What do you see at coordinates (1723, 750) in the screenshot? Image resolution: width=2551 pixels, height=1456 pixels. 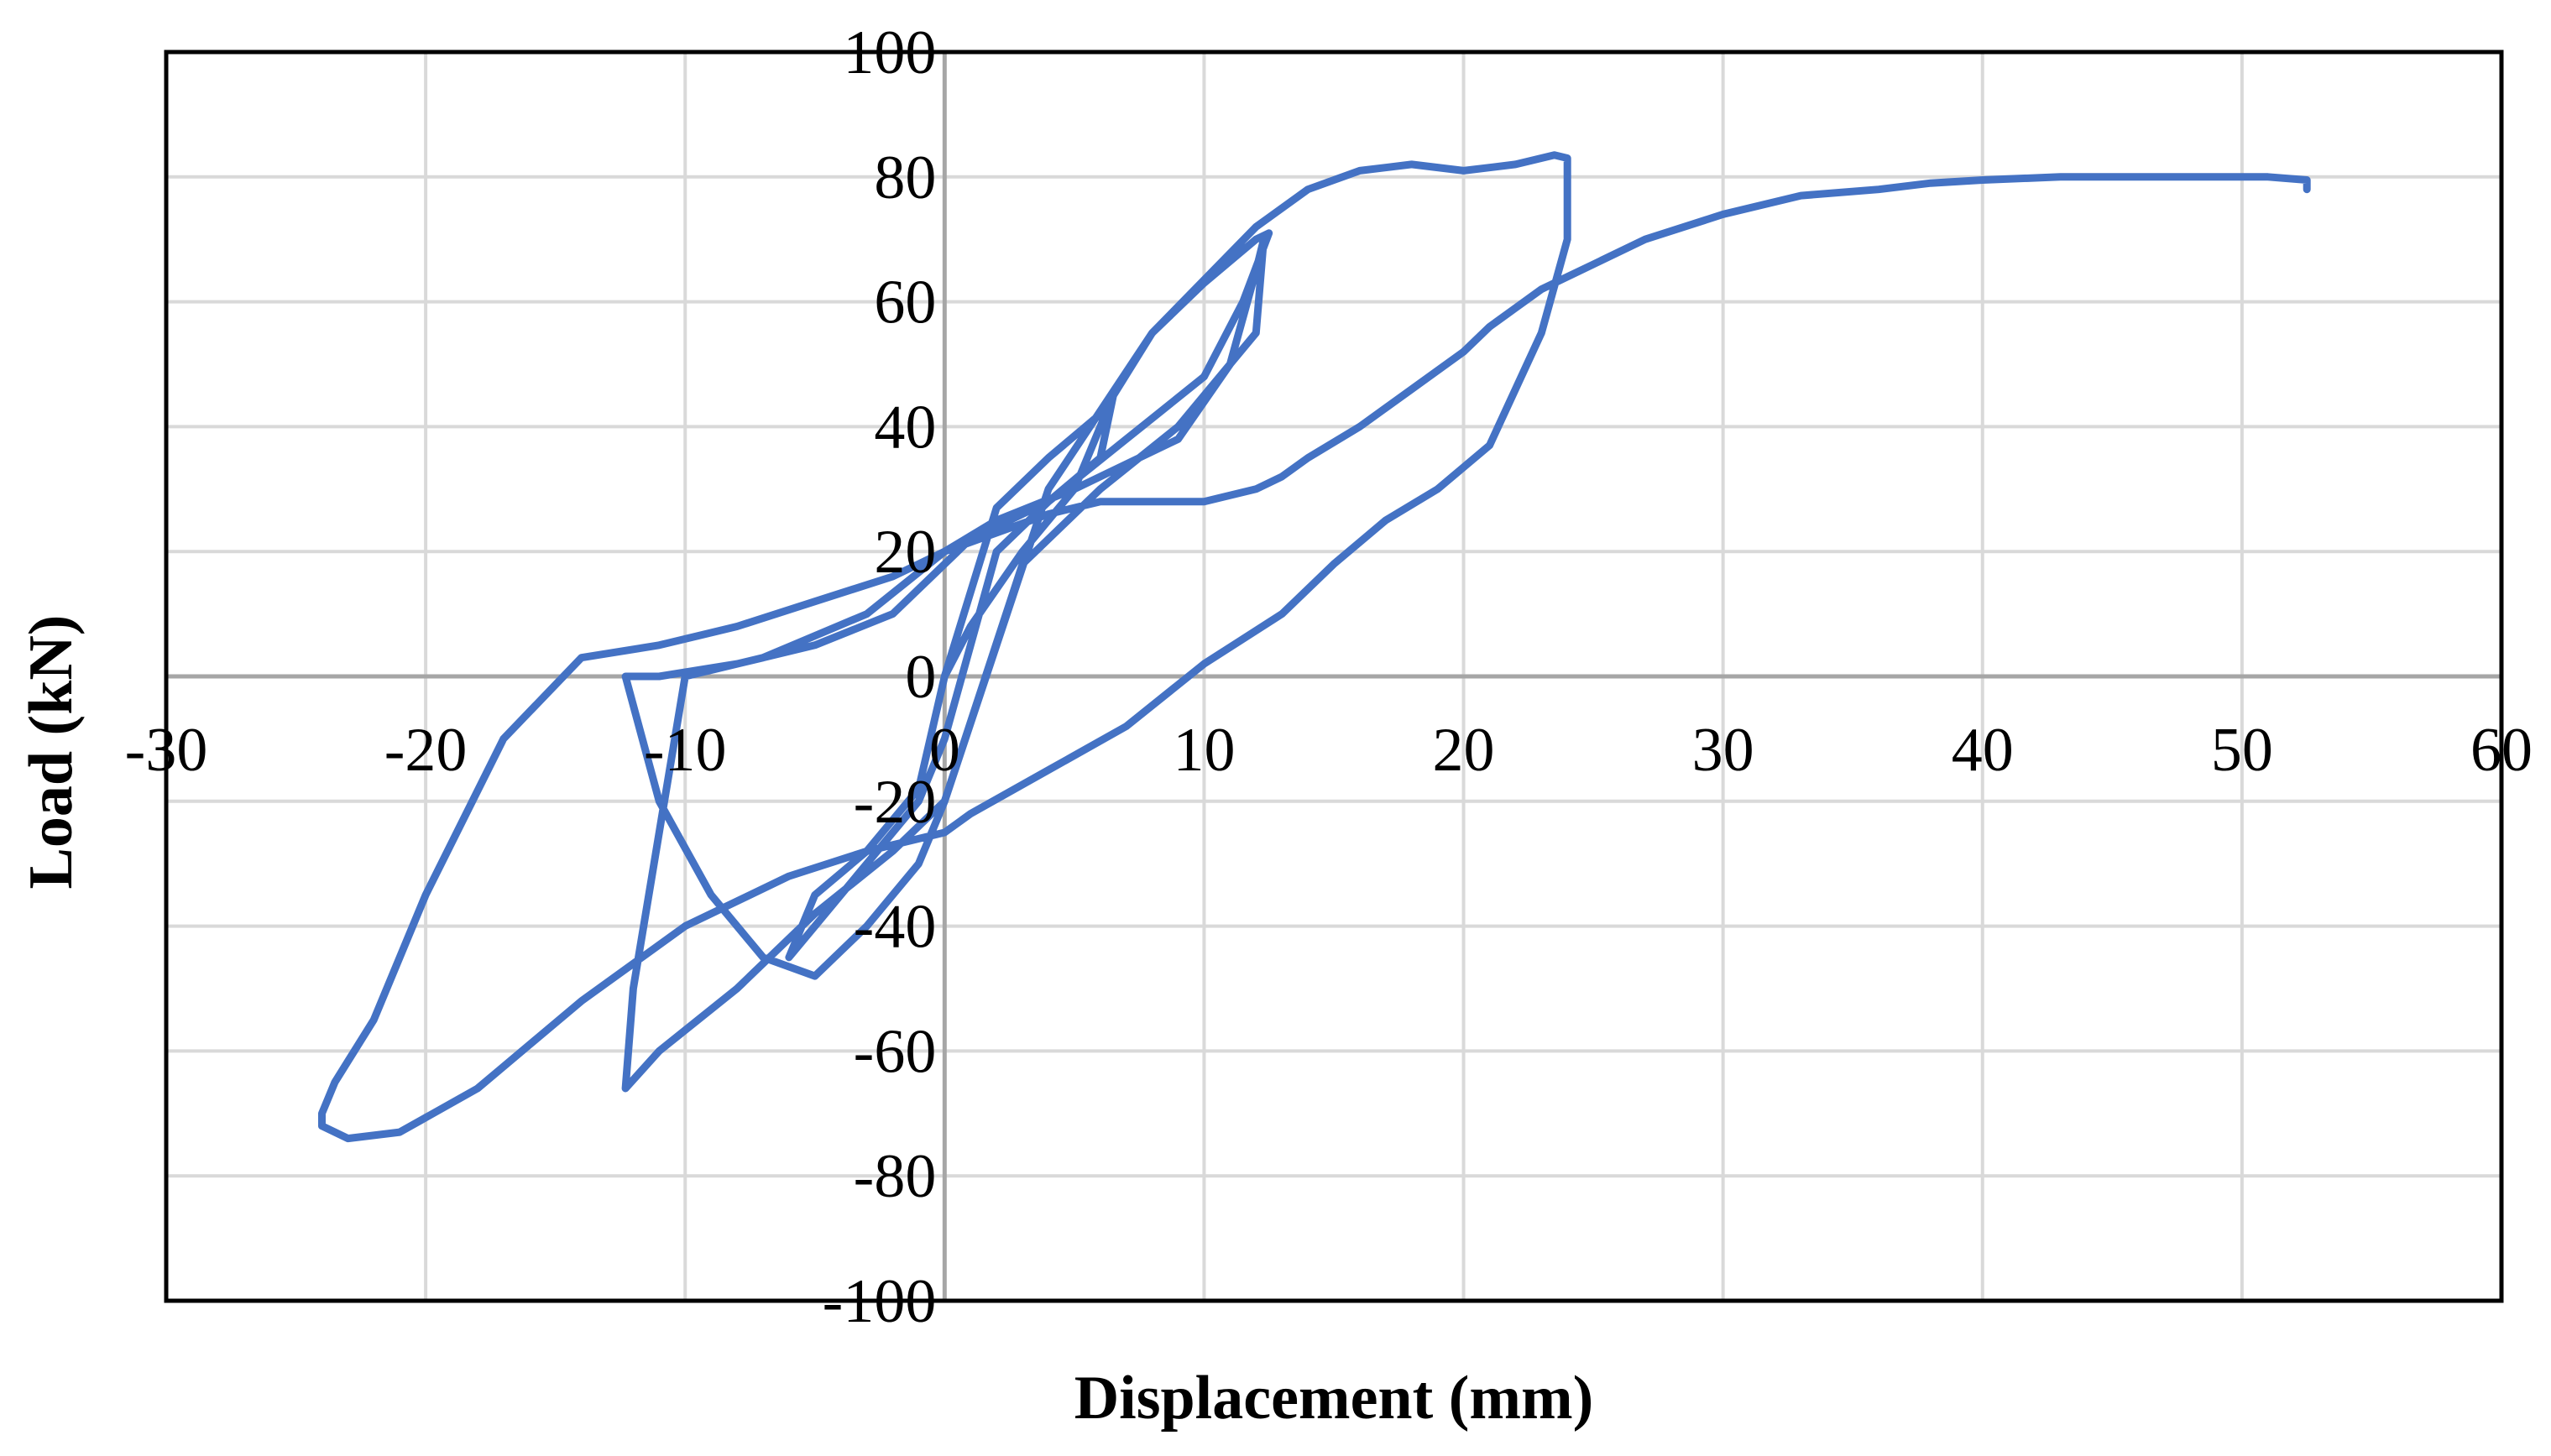 I see `x-tick-label: 30` at bounding box center [1723, 750].